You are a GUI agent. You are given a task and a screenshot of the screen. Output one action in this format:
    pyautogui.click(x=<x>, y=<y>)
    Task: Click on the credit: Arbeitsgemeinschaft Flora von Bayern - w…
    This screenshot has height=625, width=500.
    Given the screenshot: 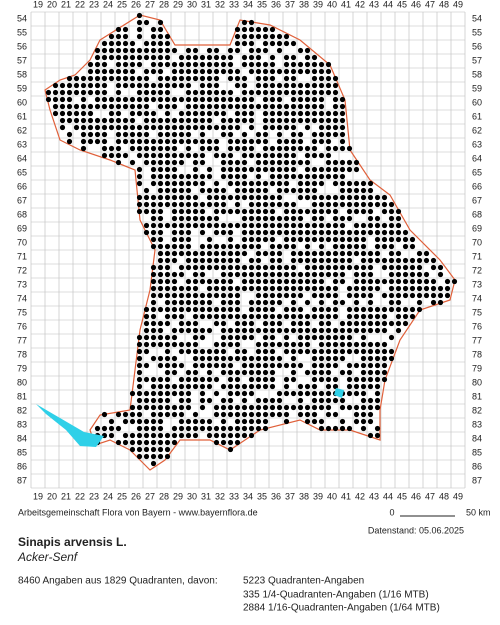 What is the action you would take?
    pyautogui.click(x=138, y=512)
    